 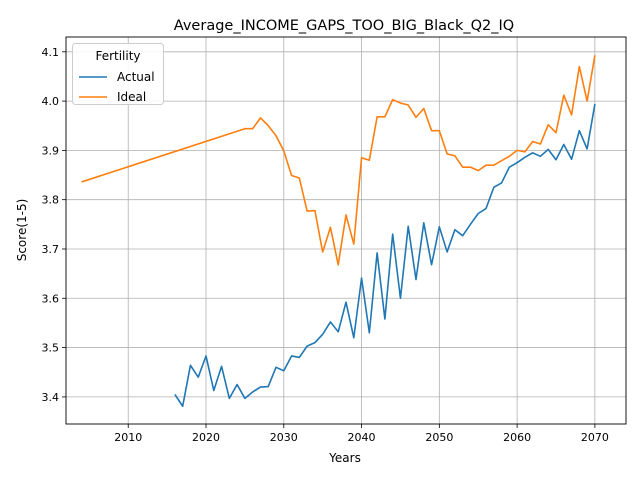 I want to click on y-tick-label: 4.1, so click(x=51, y=52).